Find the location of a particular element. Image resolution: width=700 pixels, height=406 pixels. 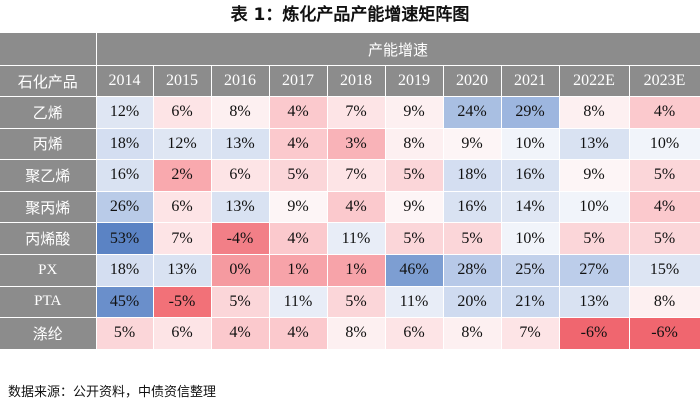

table-row: 涤纶 5% 6% 4% 4% 8% 6% 8% 7% -6% -6% is located at coordinates (350, 333).